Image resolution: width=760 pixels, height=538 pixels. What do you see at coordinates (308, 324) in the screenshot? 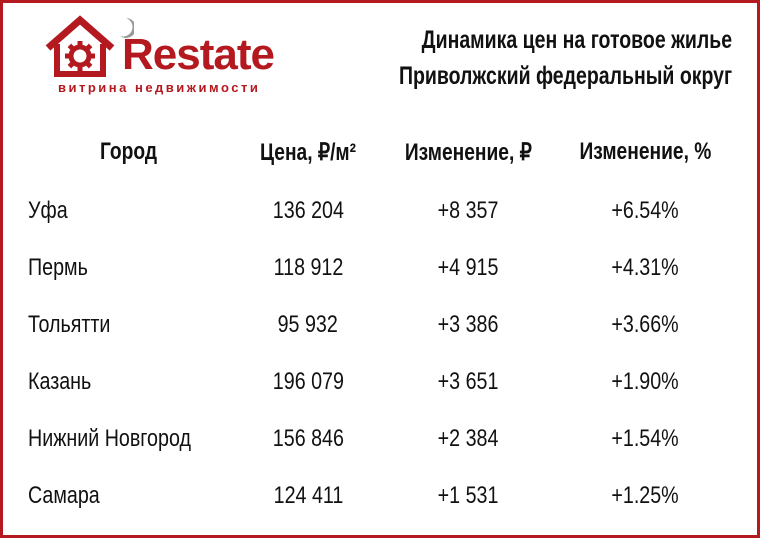
I see `cell-price: 95 932` at bounding box center [308, 324].